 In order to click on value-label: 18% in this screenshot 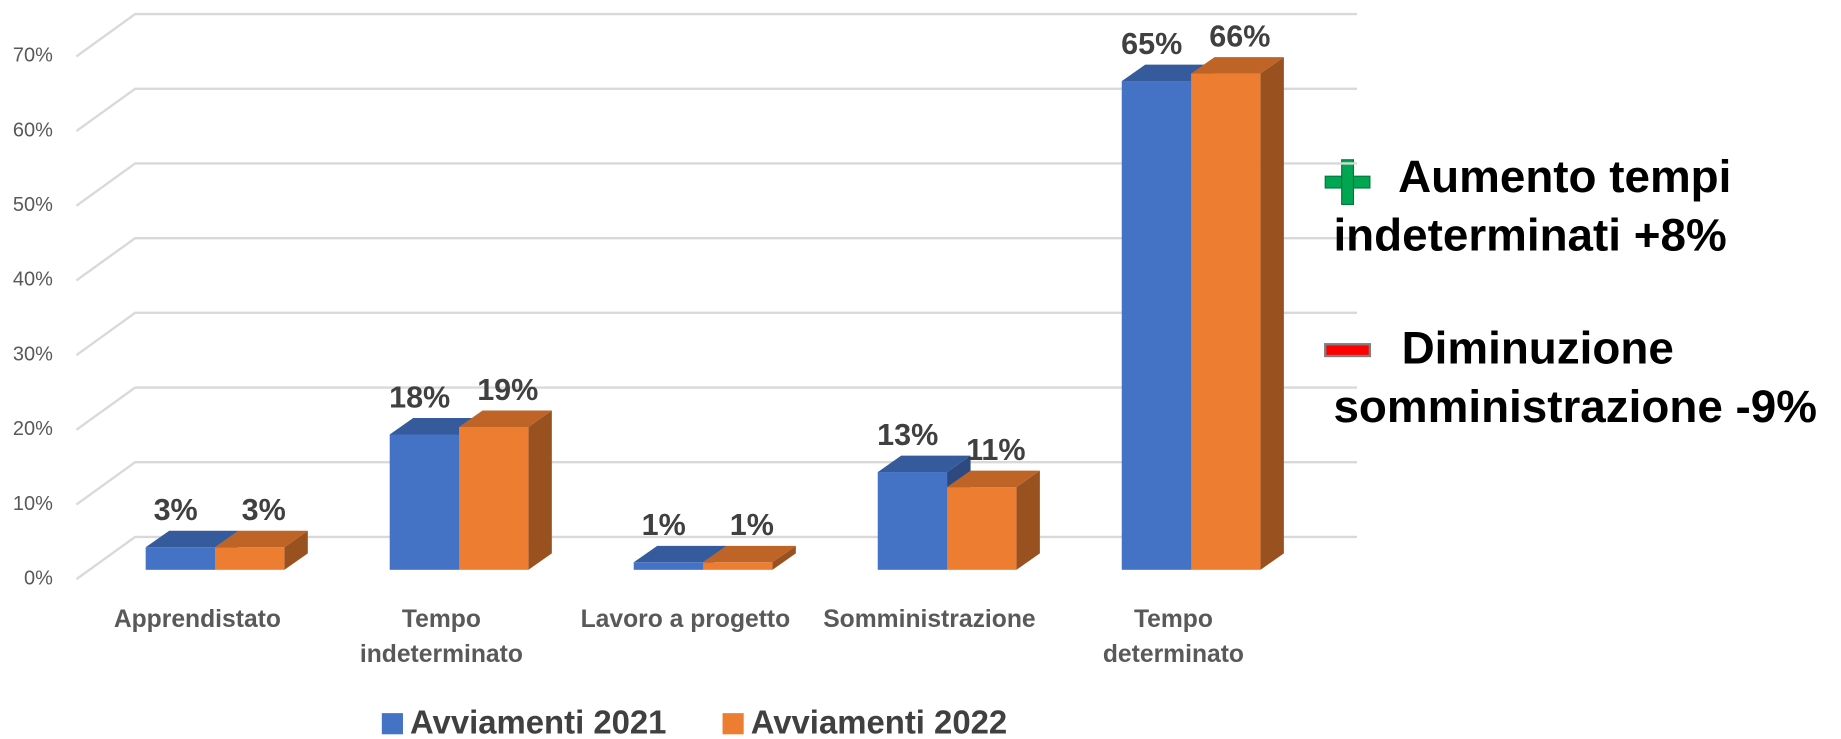, I will do `click(419, 397)`.